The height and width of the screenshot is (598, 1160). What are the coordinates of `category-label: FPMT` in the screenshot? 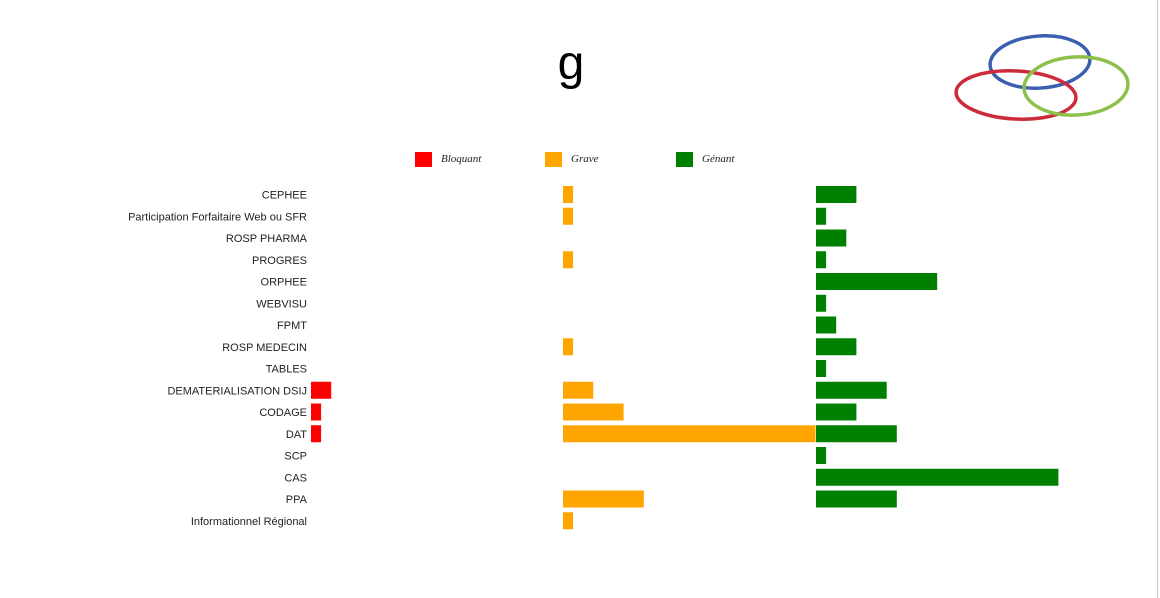 It's located at (292, 326).